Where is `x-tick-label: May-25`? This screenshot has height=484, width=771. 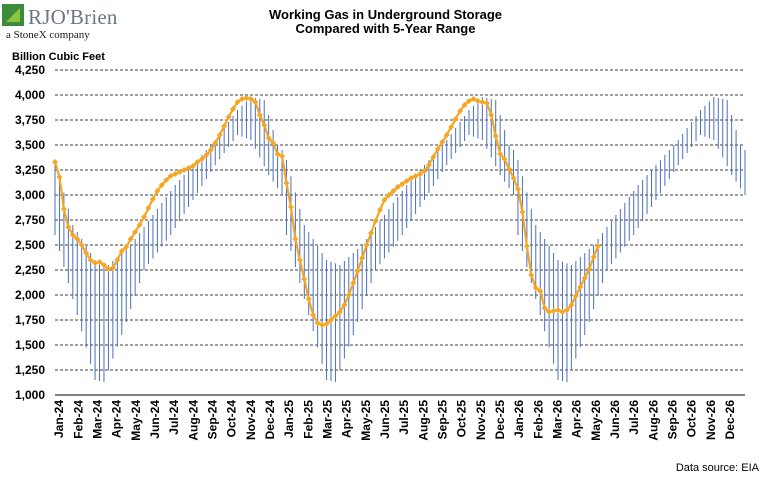 x-tick-label: May-25 is located at coordinates (366, 420).